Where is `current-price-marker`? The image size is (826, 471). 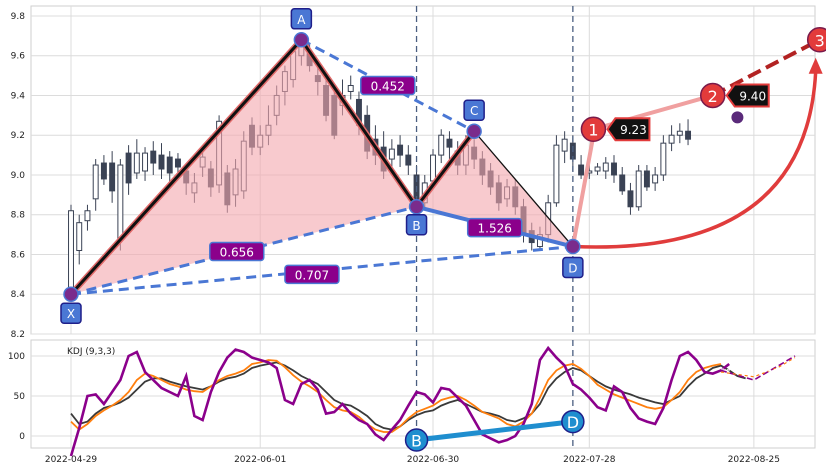 current-price-marker is located at coordinates (737, 117).